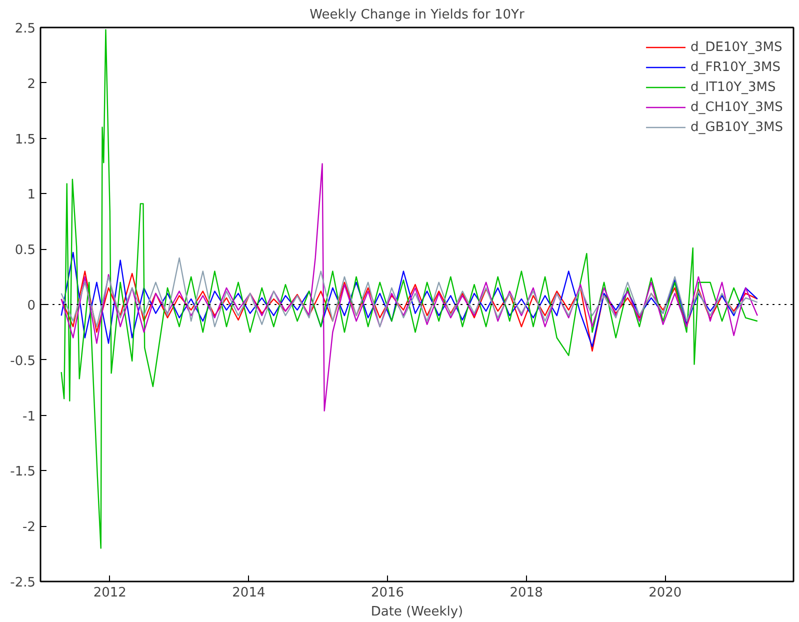 The image size is (799, 622). What do you see at coordinates (387, 593) in the screenshot?
I see `x-tick-label: 2016` at bounding box center [387, 593].